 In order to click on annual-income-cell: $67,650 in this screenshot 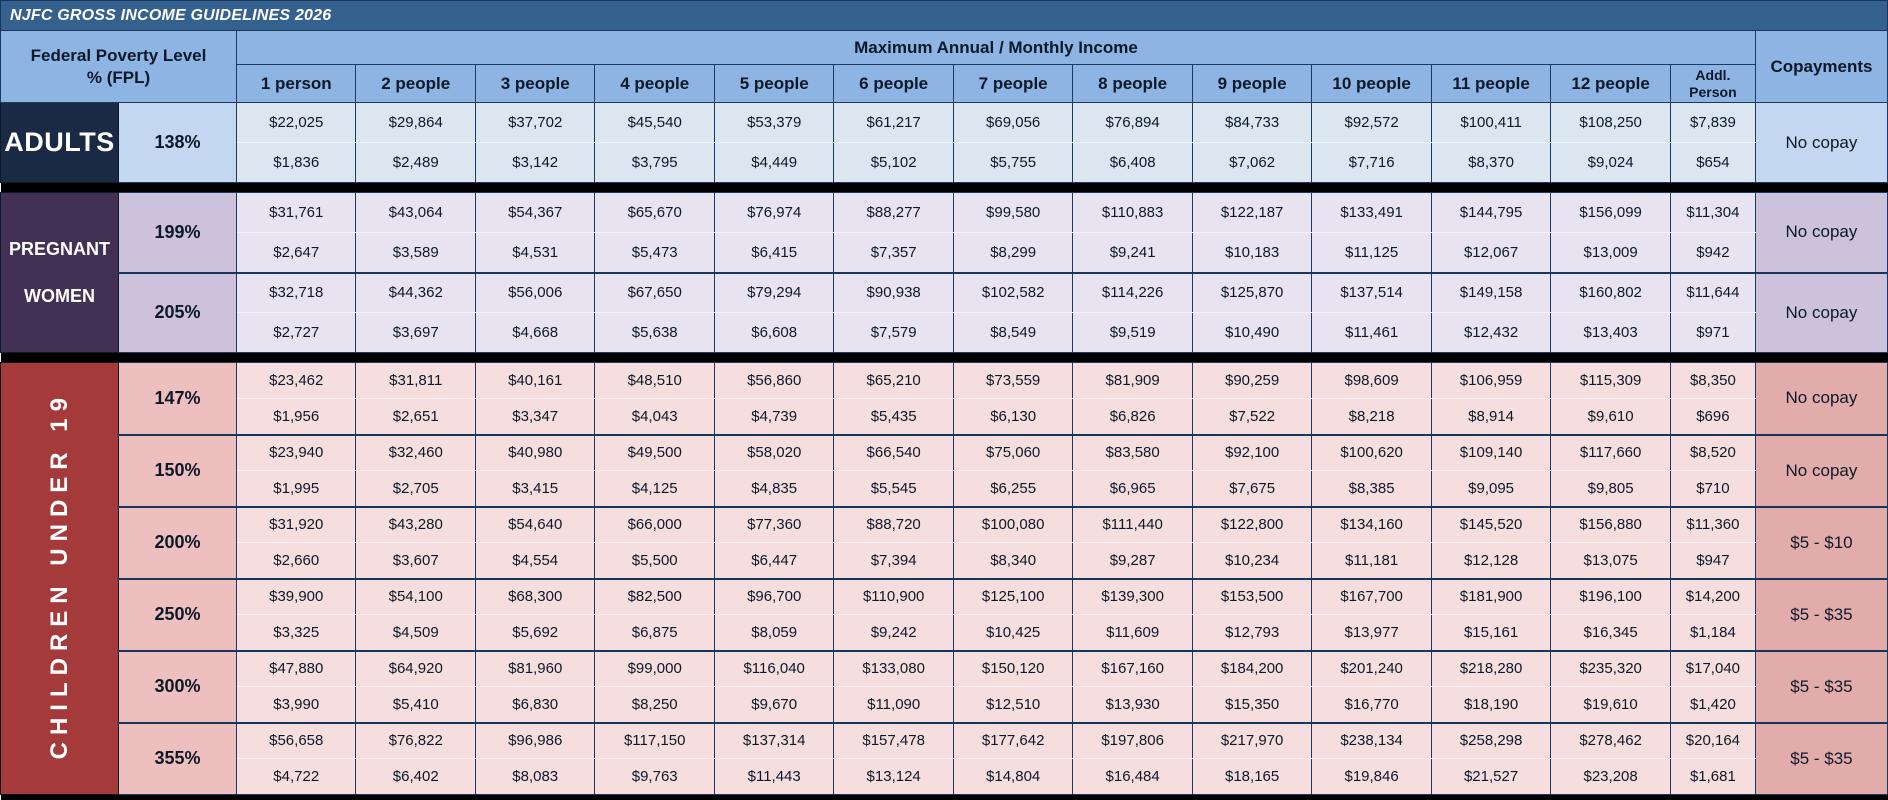, I will do `click(654, 292)`.